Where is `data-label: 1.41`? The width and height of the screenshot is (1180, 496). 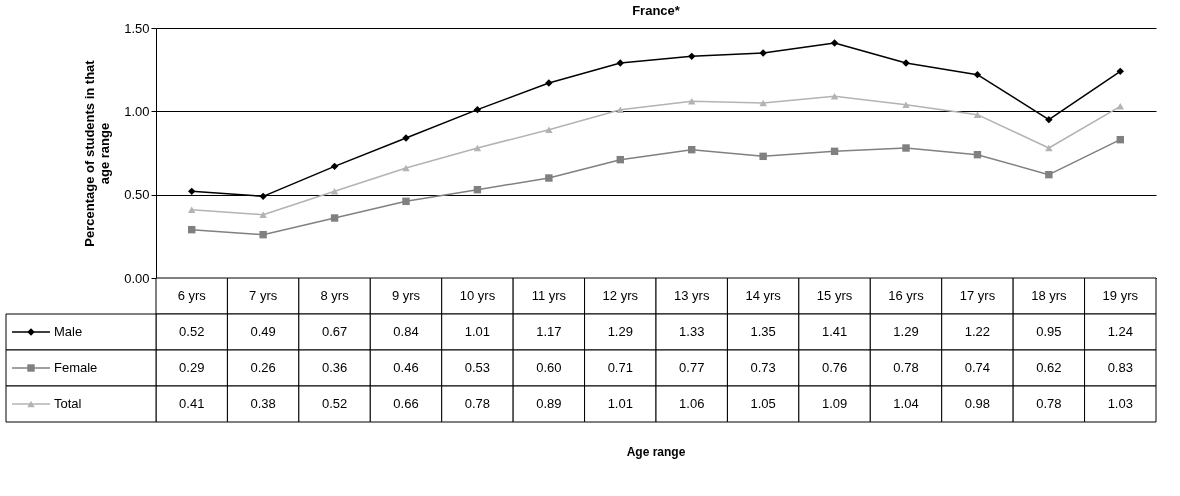 data-label: 1.41 is located at coordinates (834, 331).